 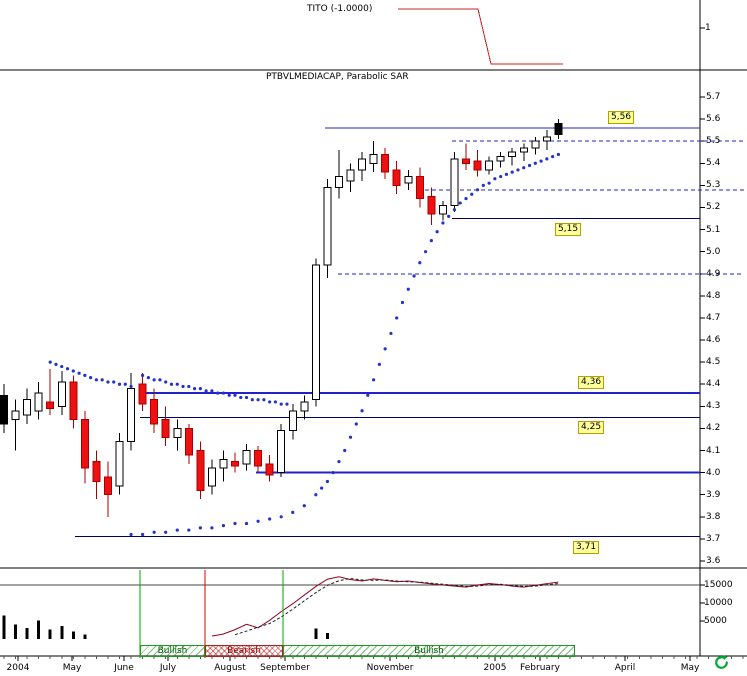 I want to click on chart-title: PTBVLMEDIACAP, Parabolic SAR, so click(x=337, y=77).